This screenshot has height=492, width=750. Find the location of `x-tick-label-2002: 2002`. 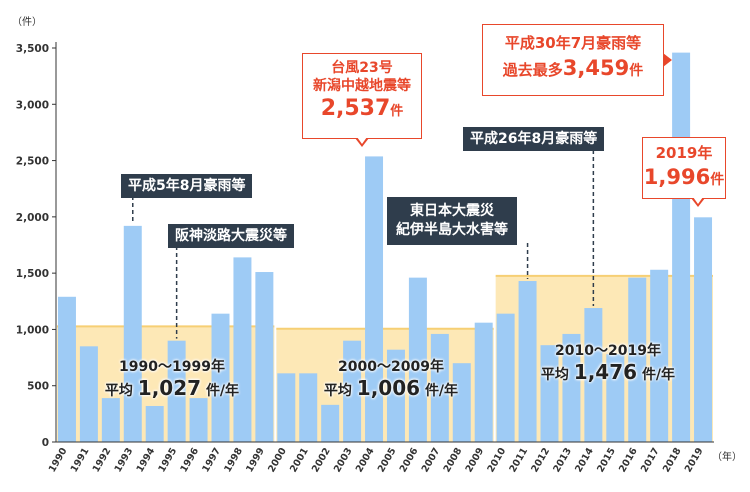

x-tick-label-2002: 2002 is located at coordinates (321, 460).